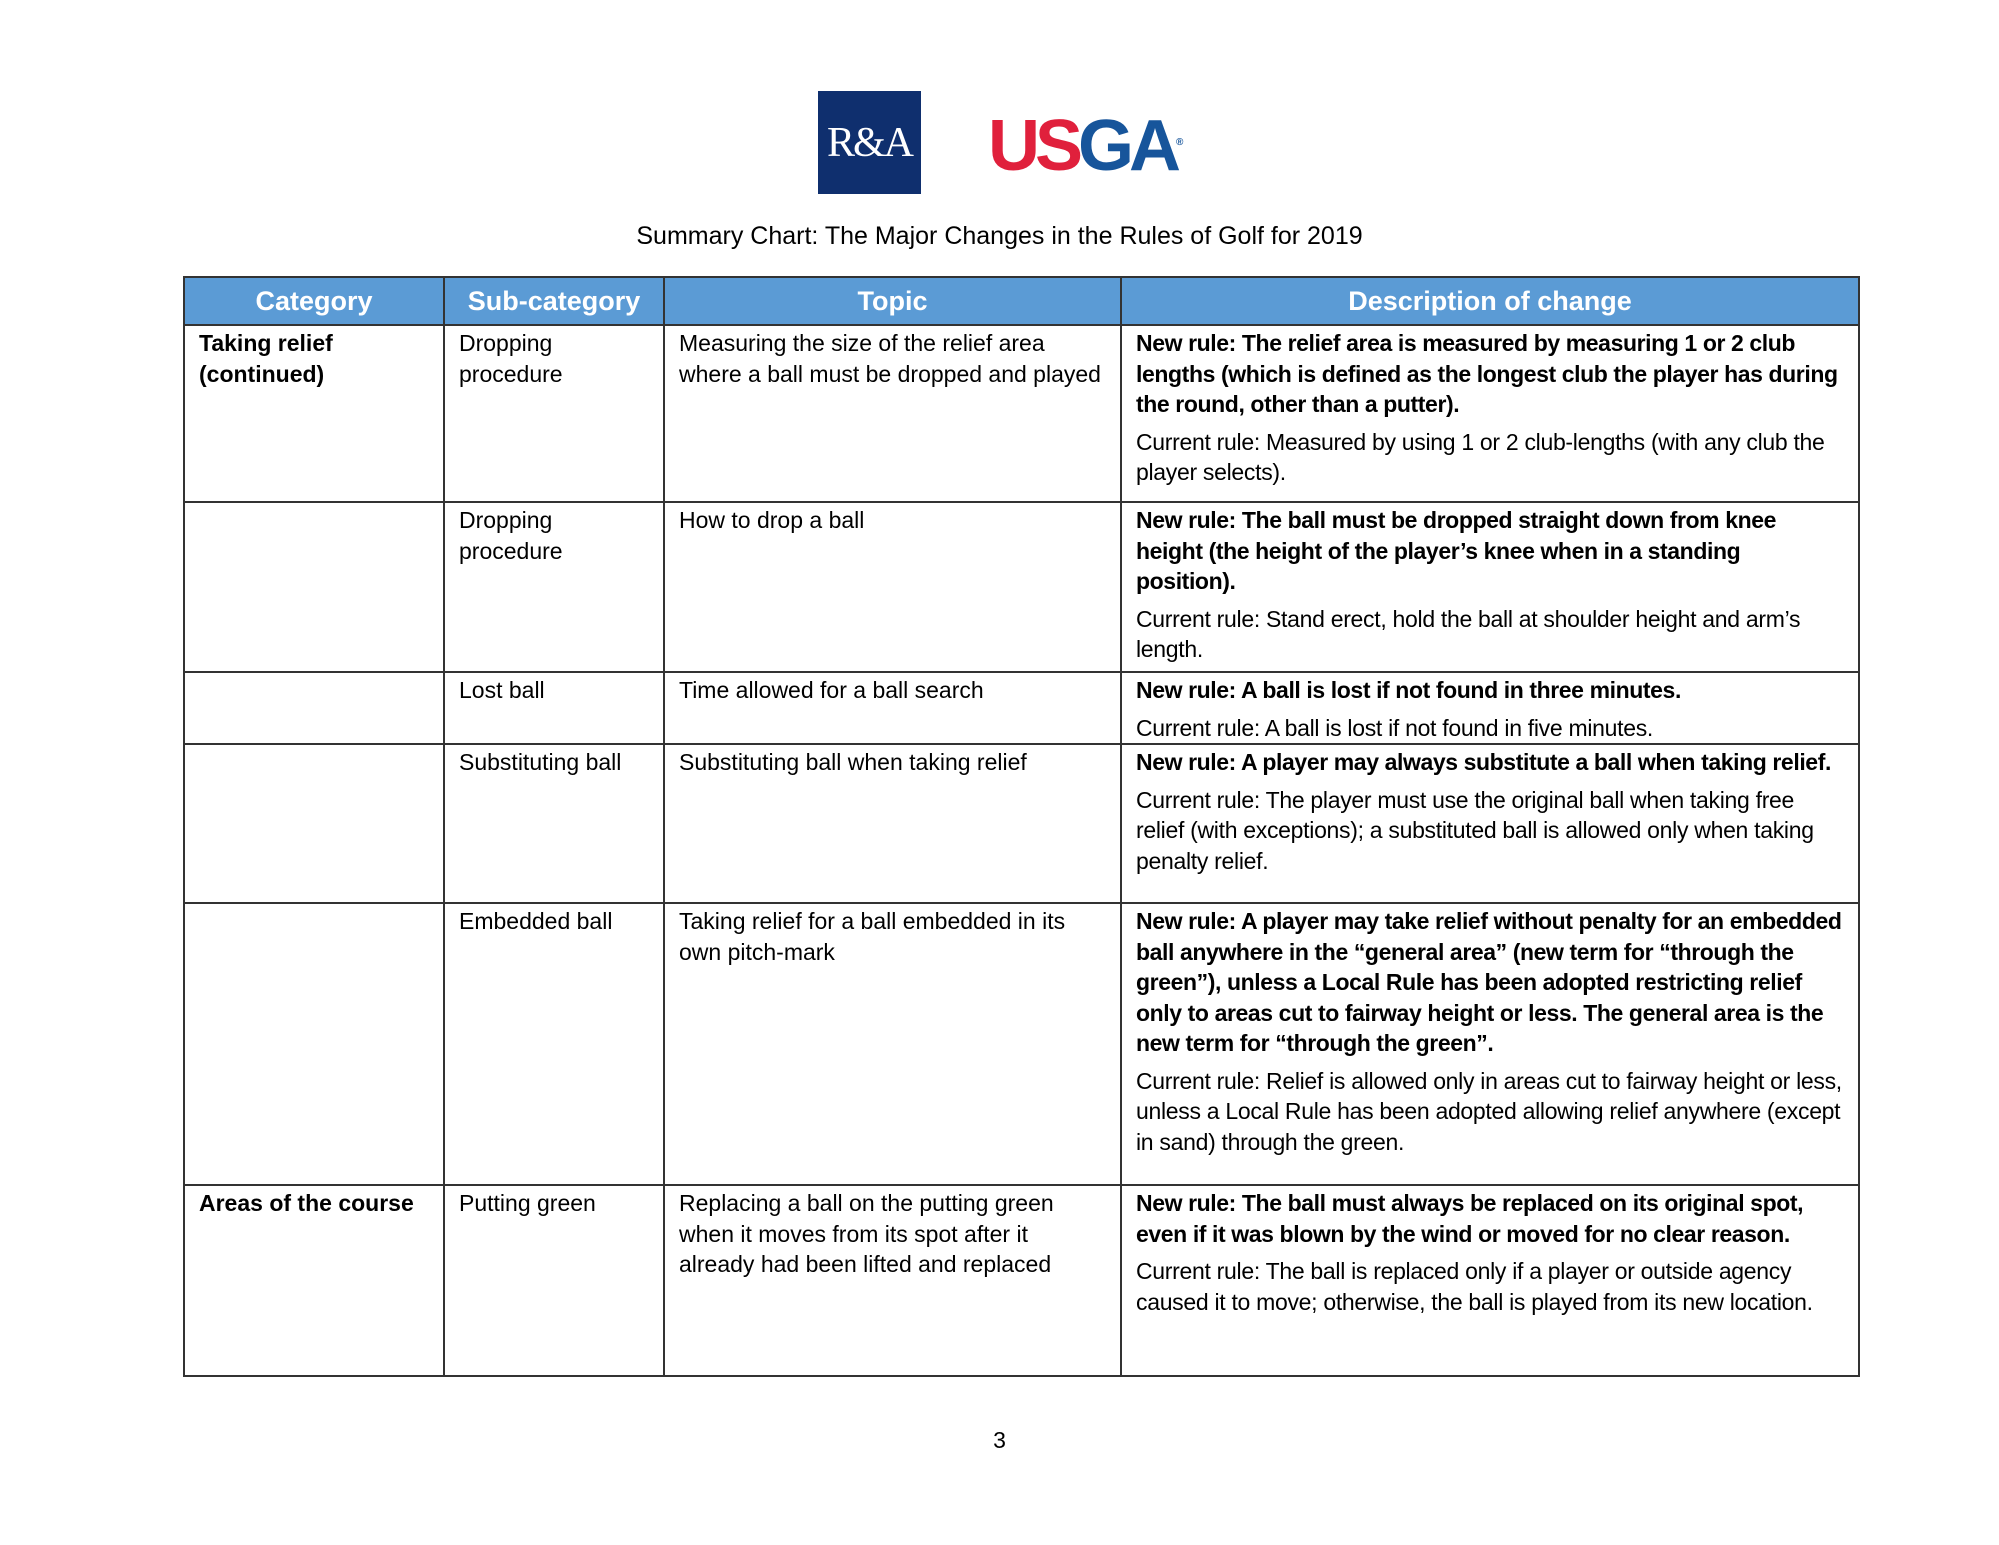 This screenshot has width=1999, height=1545. Describe the element at coordinates (999, 1440) in the screenshot. I see `page-number: 3` at that location.